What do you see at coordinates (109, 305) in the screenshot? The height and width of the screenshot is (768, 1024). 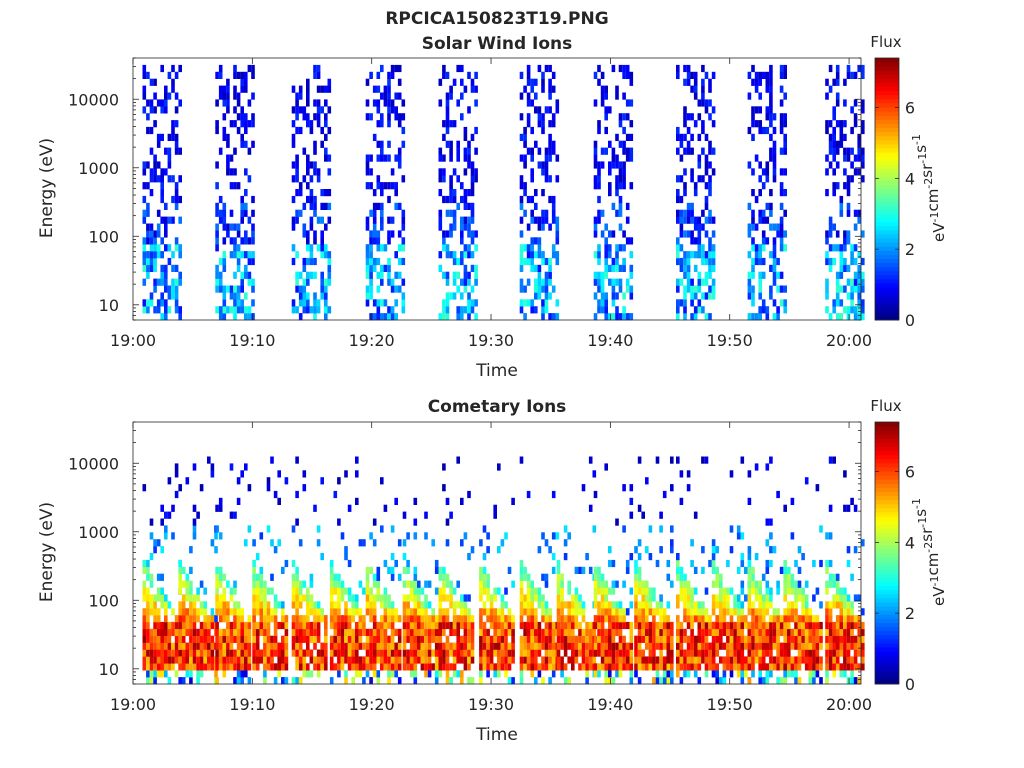 I see `y-tick-label: 10` at bounding box center [109, 305].